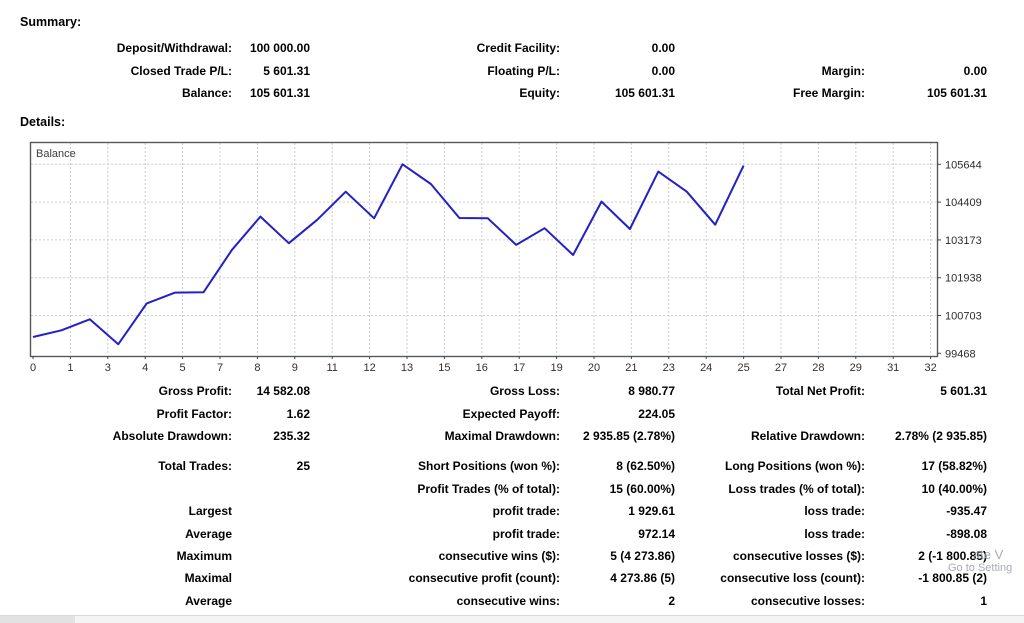 This screenshot has width=1024, height=623. Describe the element at coordinates (488, 488) in the screenshot. I see `stat-label: Profit Trades (% of total):` at that location.